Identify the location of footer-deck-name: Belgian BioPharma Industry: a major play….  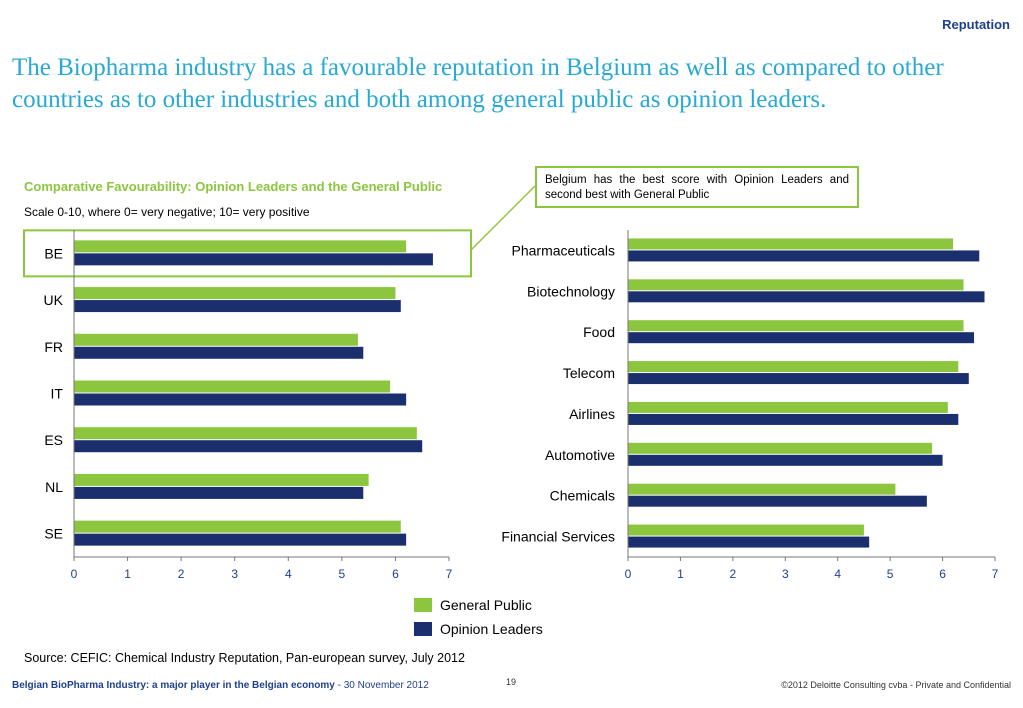
(173, 685).